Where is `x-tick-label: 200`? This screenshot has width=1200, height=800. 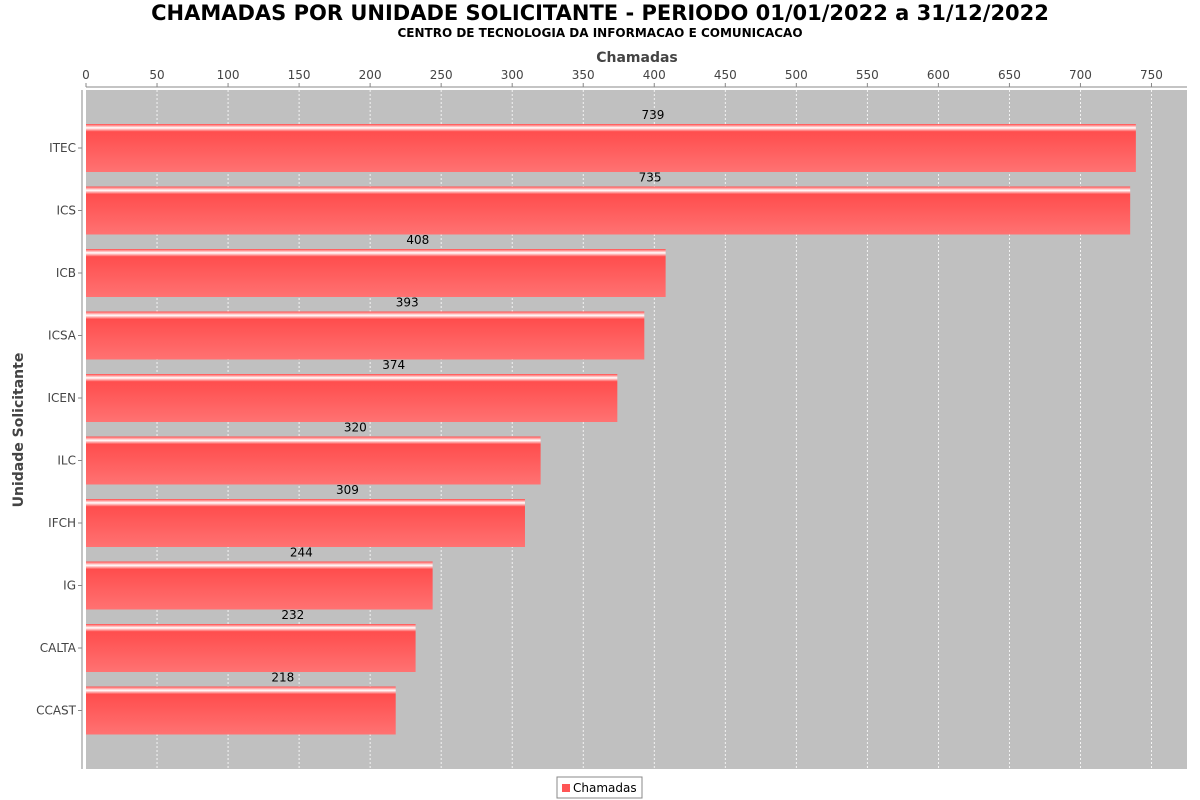
x-tick-label: 200 is located at coordinates (370, 75).